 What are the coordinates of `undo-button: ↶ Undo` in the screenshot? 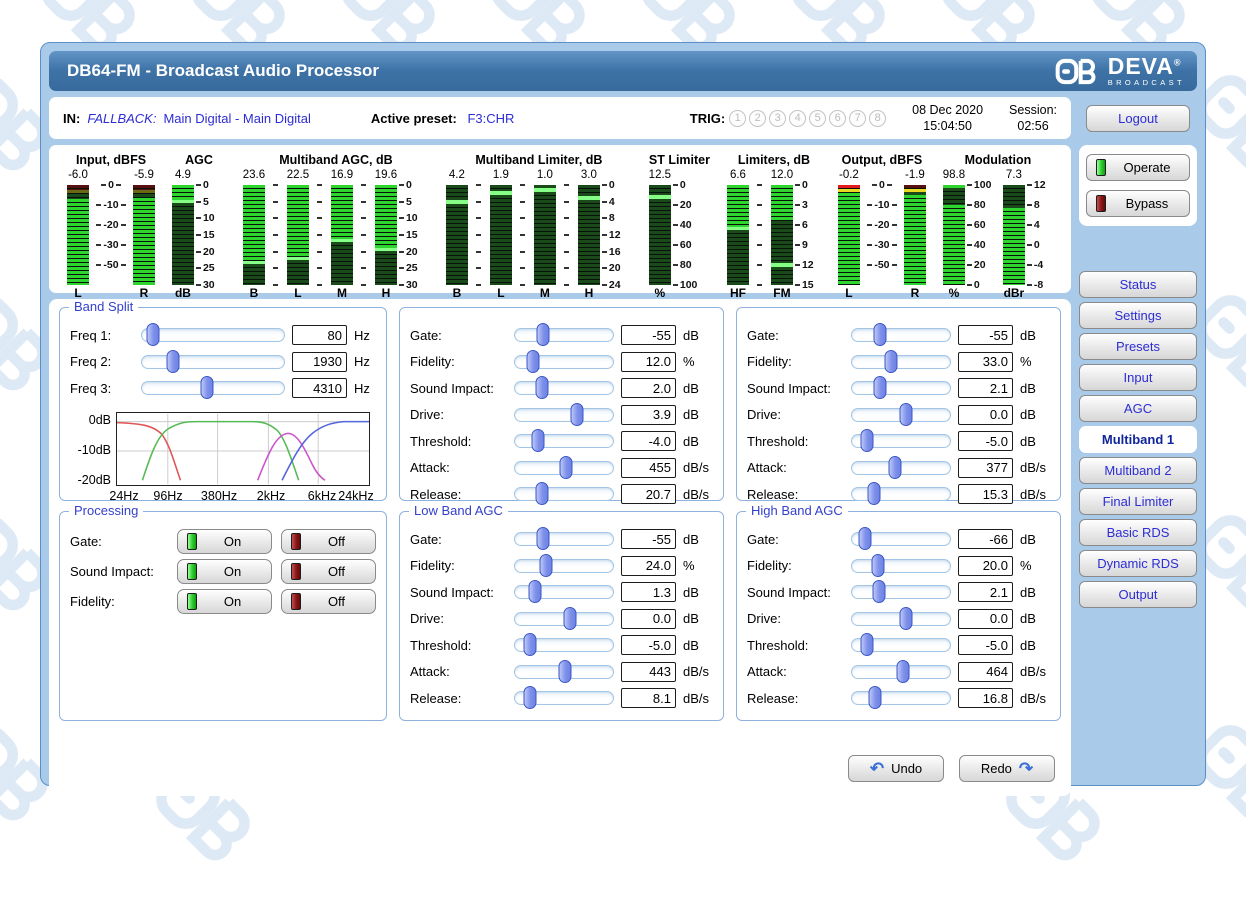 It's located at (896, 768).